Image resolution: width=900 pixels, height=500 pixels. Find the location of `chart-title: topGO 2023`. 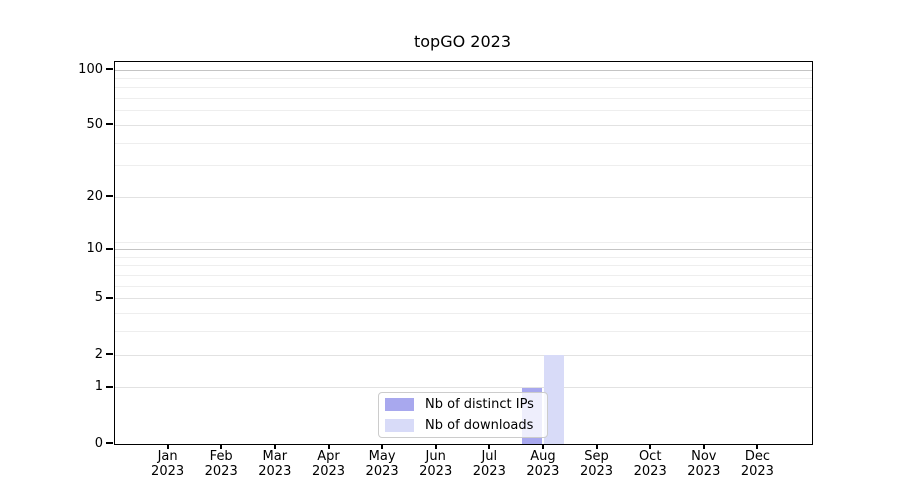

chart-title: topGO 2023 is located at coordinates (462, 41).